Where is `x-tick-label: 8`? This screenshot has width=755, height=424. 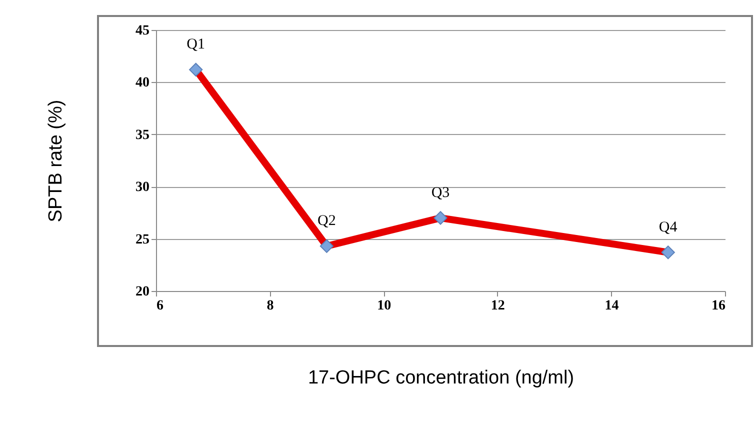 x-tick-label: 8 is located at coordinates (270, 306).